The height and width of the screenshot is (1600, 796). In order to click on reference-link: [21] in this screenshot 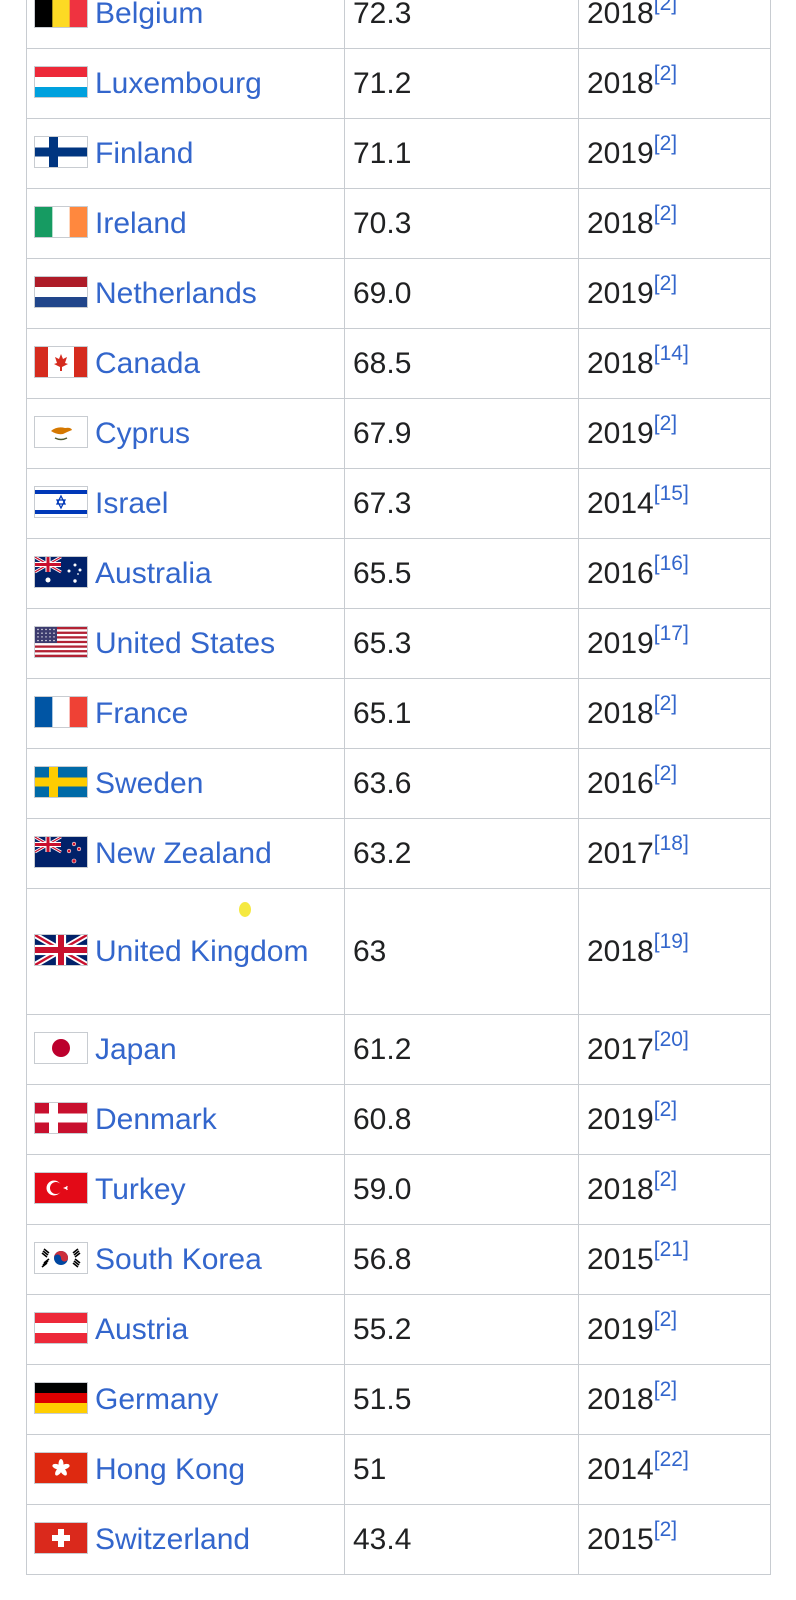, I will do `click(671, 1249)`.